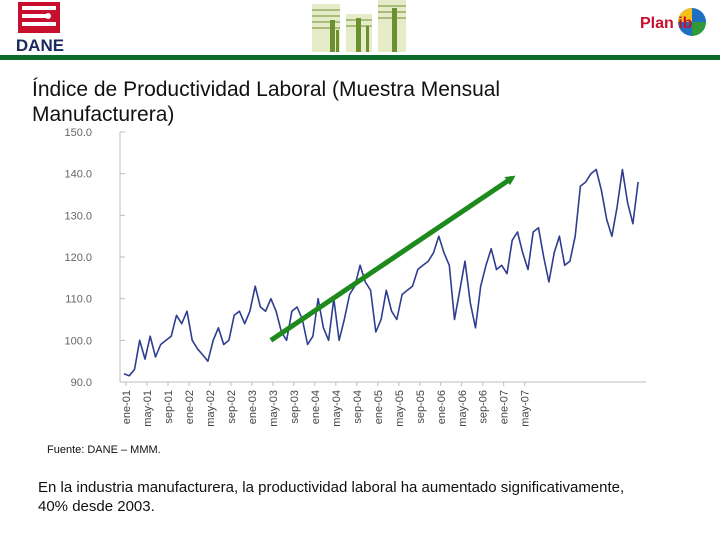 The width and height of the screenshot is (720, 540). I want to click on x-tick-label: sep-04, so click(358, 407).